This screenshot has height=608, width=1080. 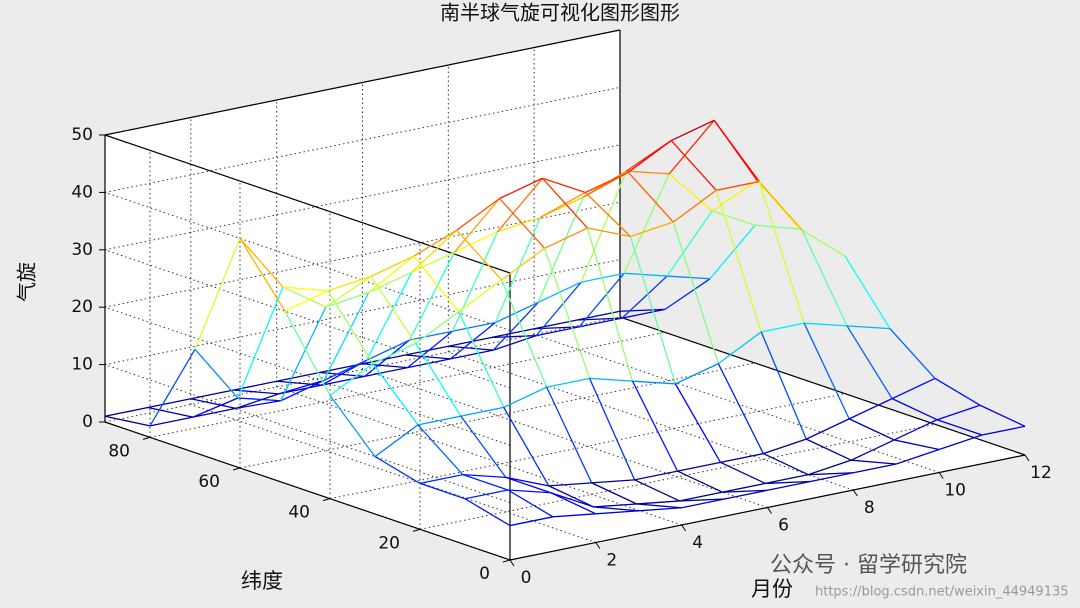 I want to click on y-tick-label: 60, so click(x=209, y=482).